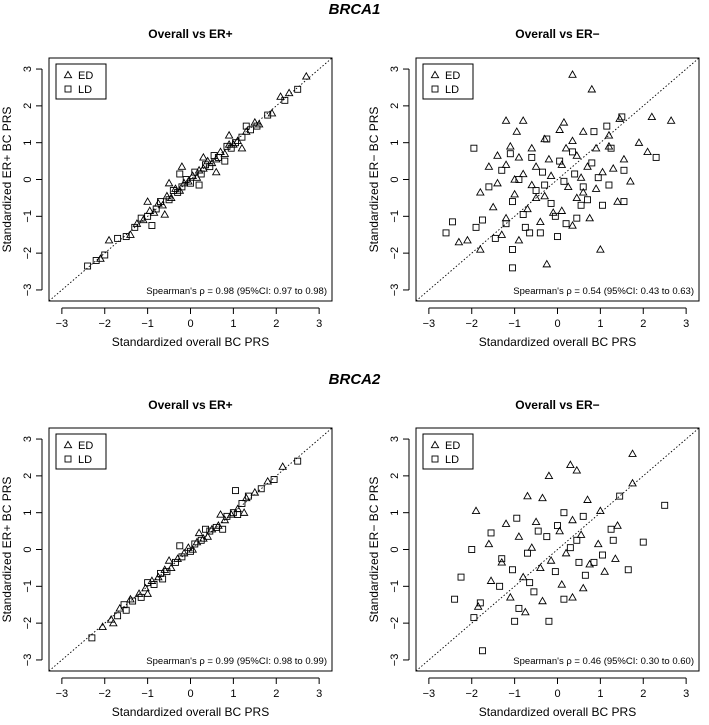 The image size is (709, 725). Describe the element at coordinates (68, 444) in the screenshot. I see `legend-triangle-icon` at that location.